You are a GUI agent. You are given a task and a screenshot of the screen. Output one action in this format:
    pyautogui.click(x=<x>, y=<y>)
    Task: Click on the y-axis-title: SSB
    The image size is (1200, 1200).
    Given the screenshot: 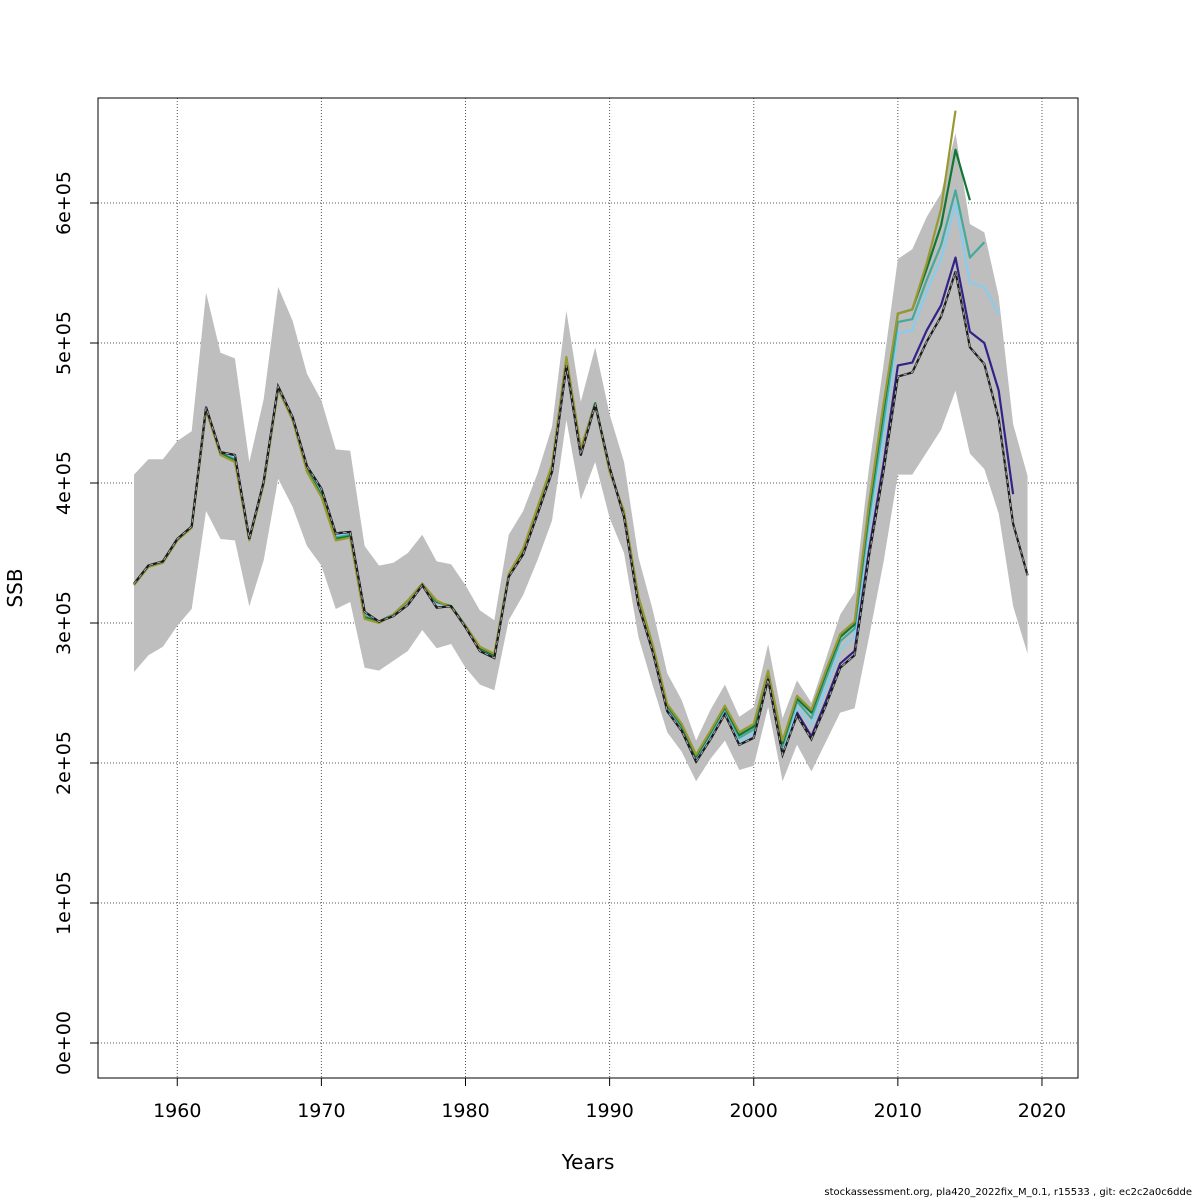 What is the action you would take?
    pyautogui.click(x=15, y=587)
    